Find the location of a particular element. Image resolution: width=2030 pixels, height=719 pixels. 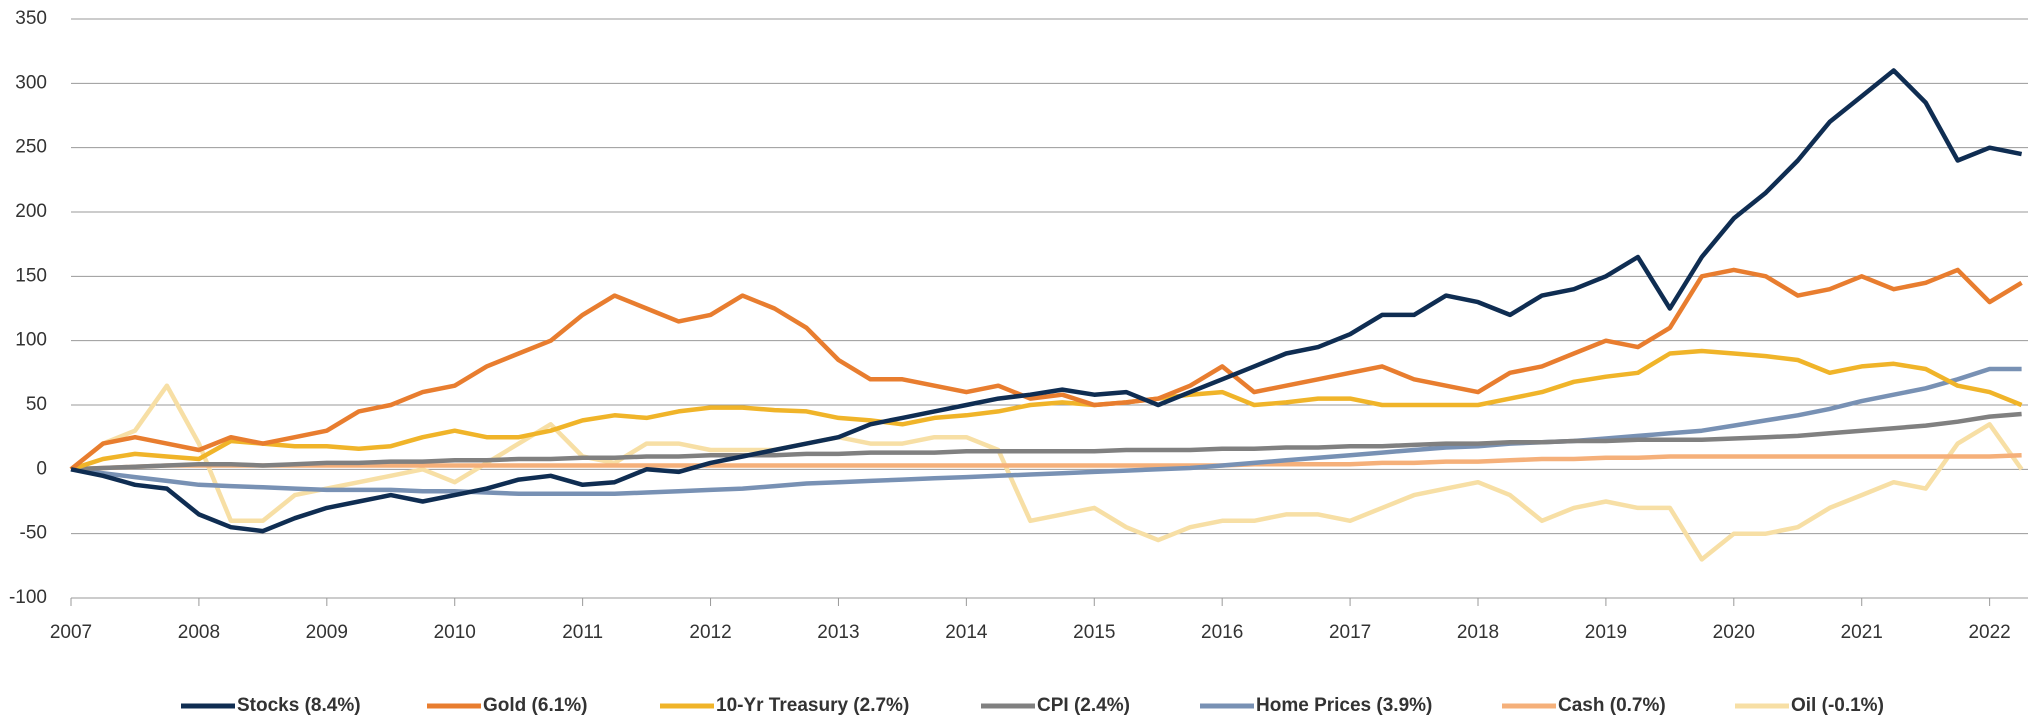

x-tick-label: 2014 is located at coordinates (966, 632).